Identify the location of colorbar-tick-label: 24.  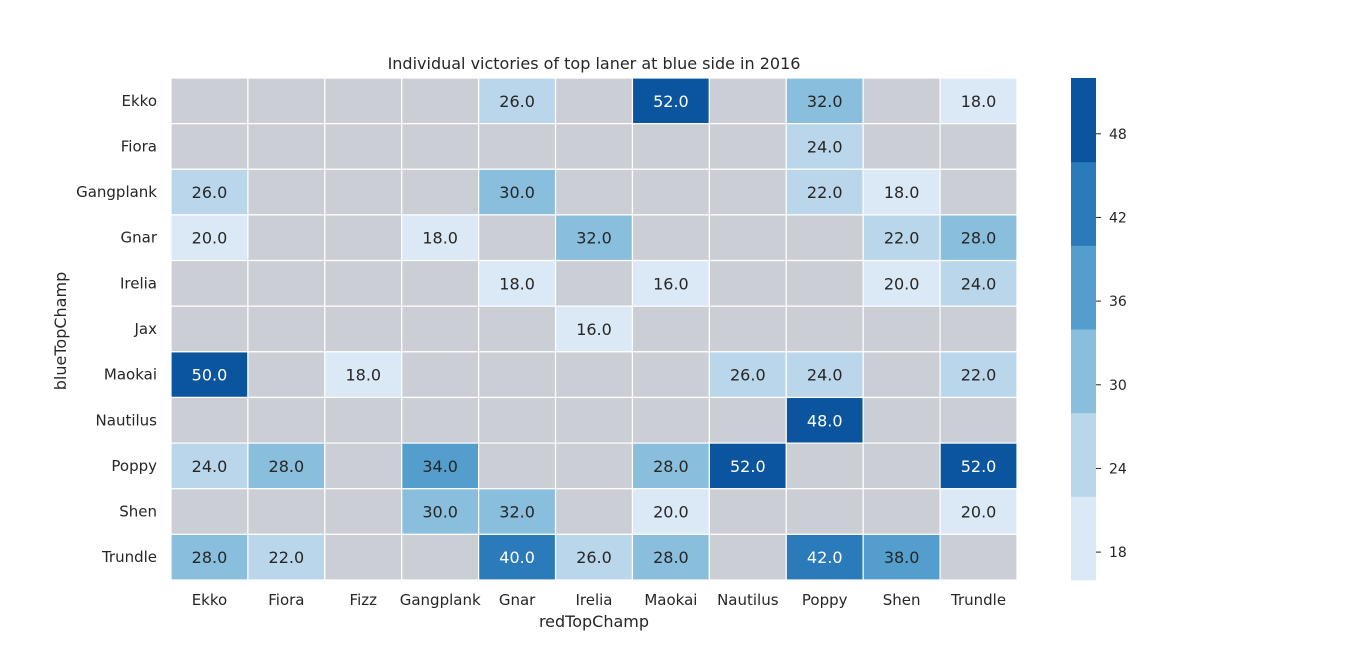
(1118, 469).